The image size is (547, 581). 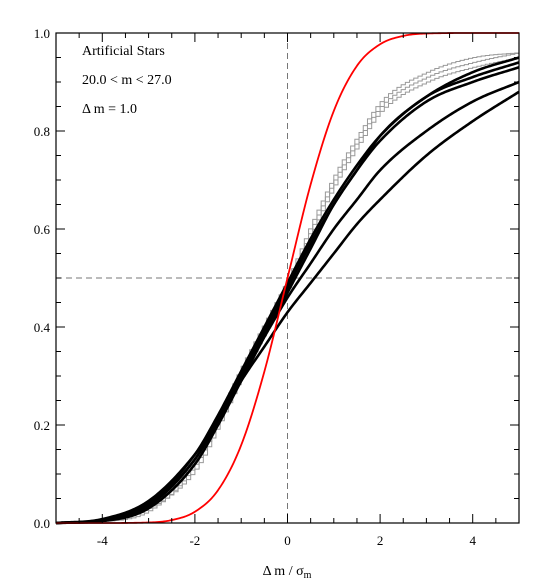 I want to click on x-tick-label: -4, so click(x=102, y=540).